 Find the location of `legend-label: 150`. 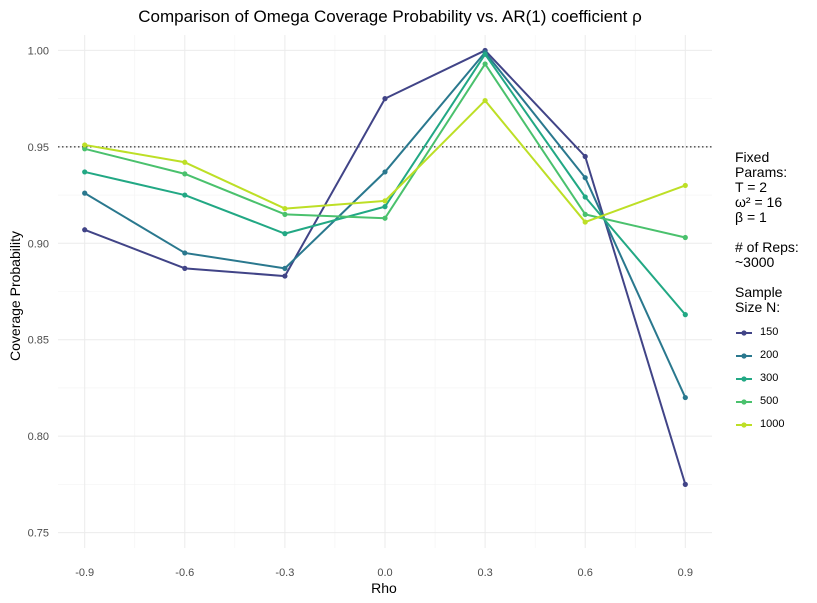

legend-label: 150 is located at coordinates (769, 332).